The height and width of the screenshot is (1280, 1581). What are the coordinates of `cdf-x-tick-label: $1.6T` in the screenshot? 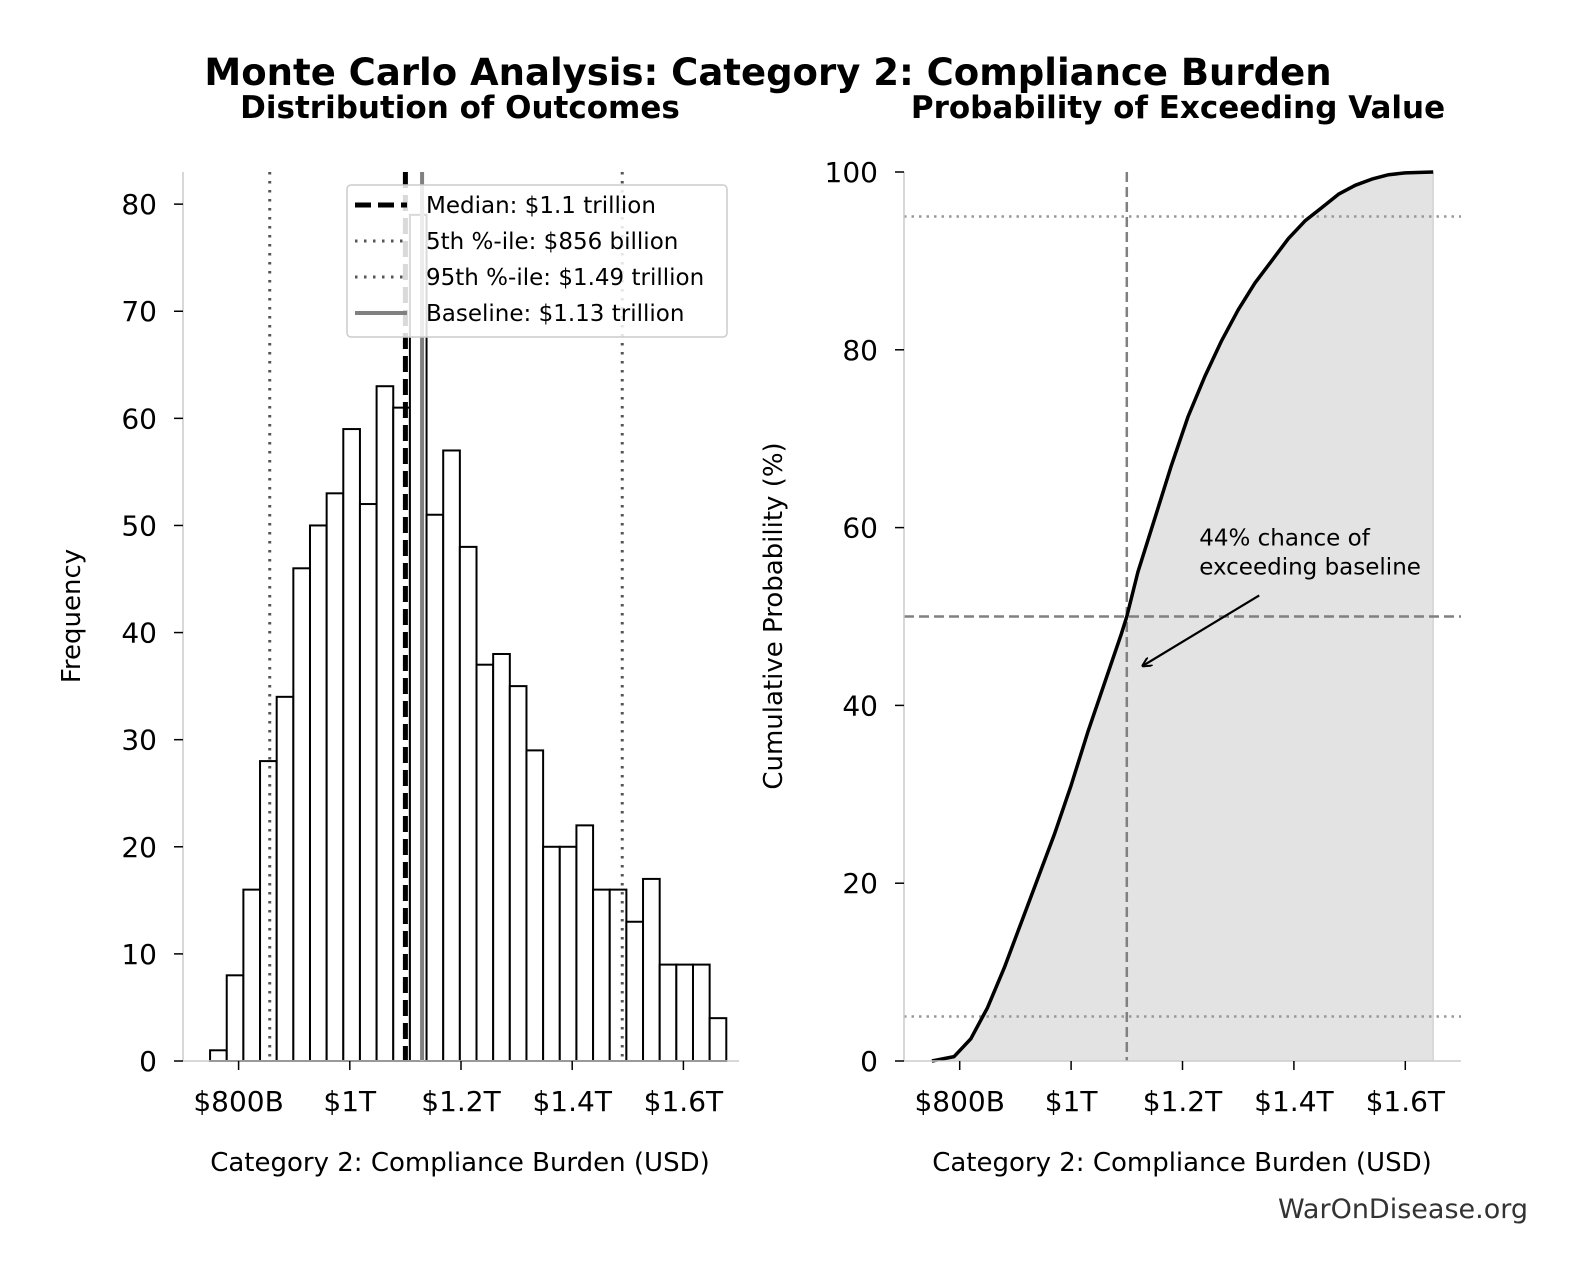 It's located at (1406, 1101).